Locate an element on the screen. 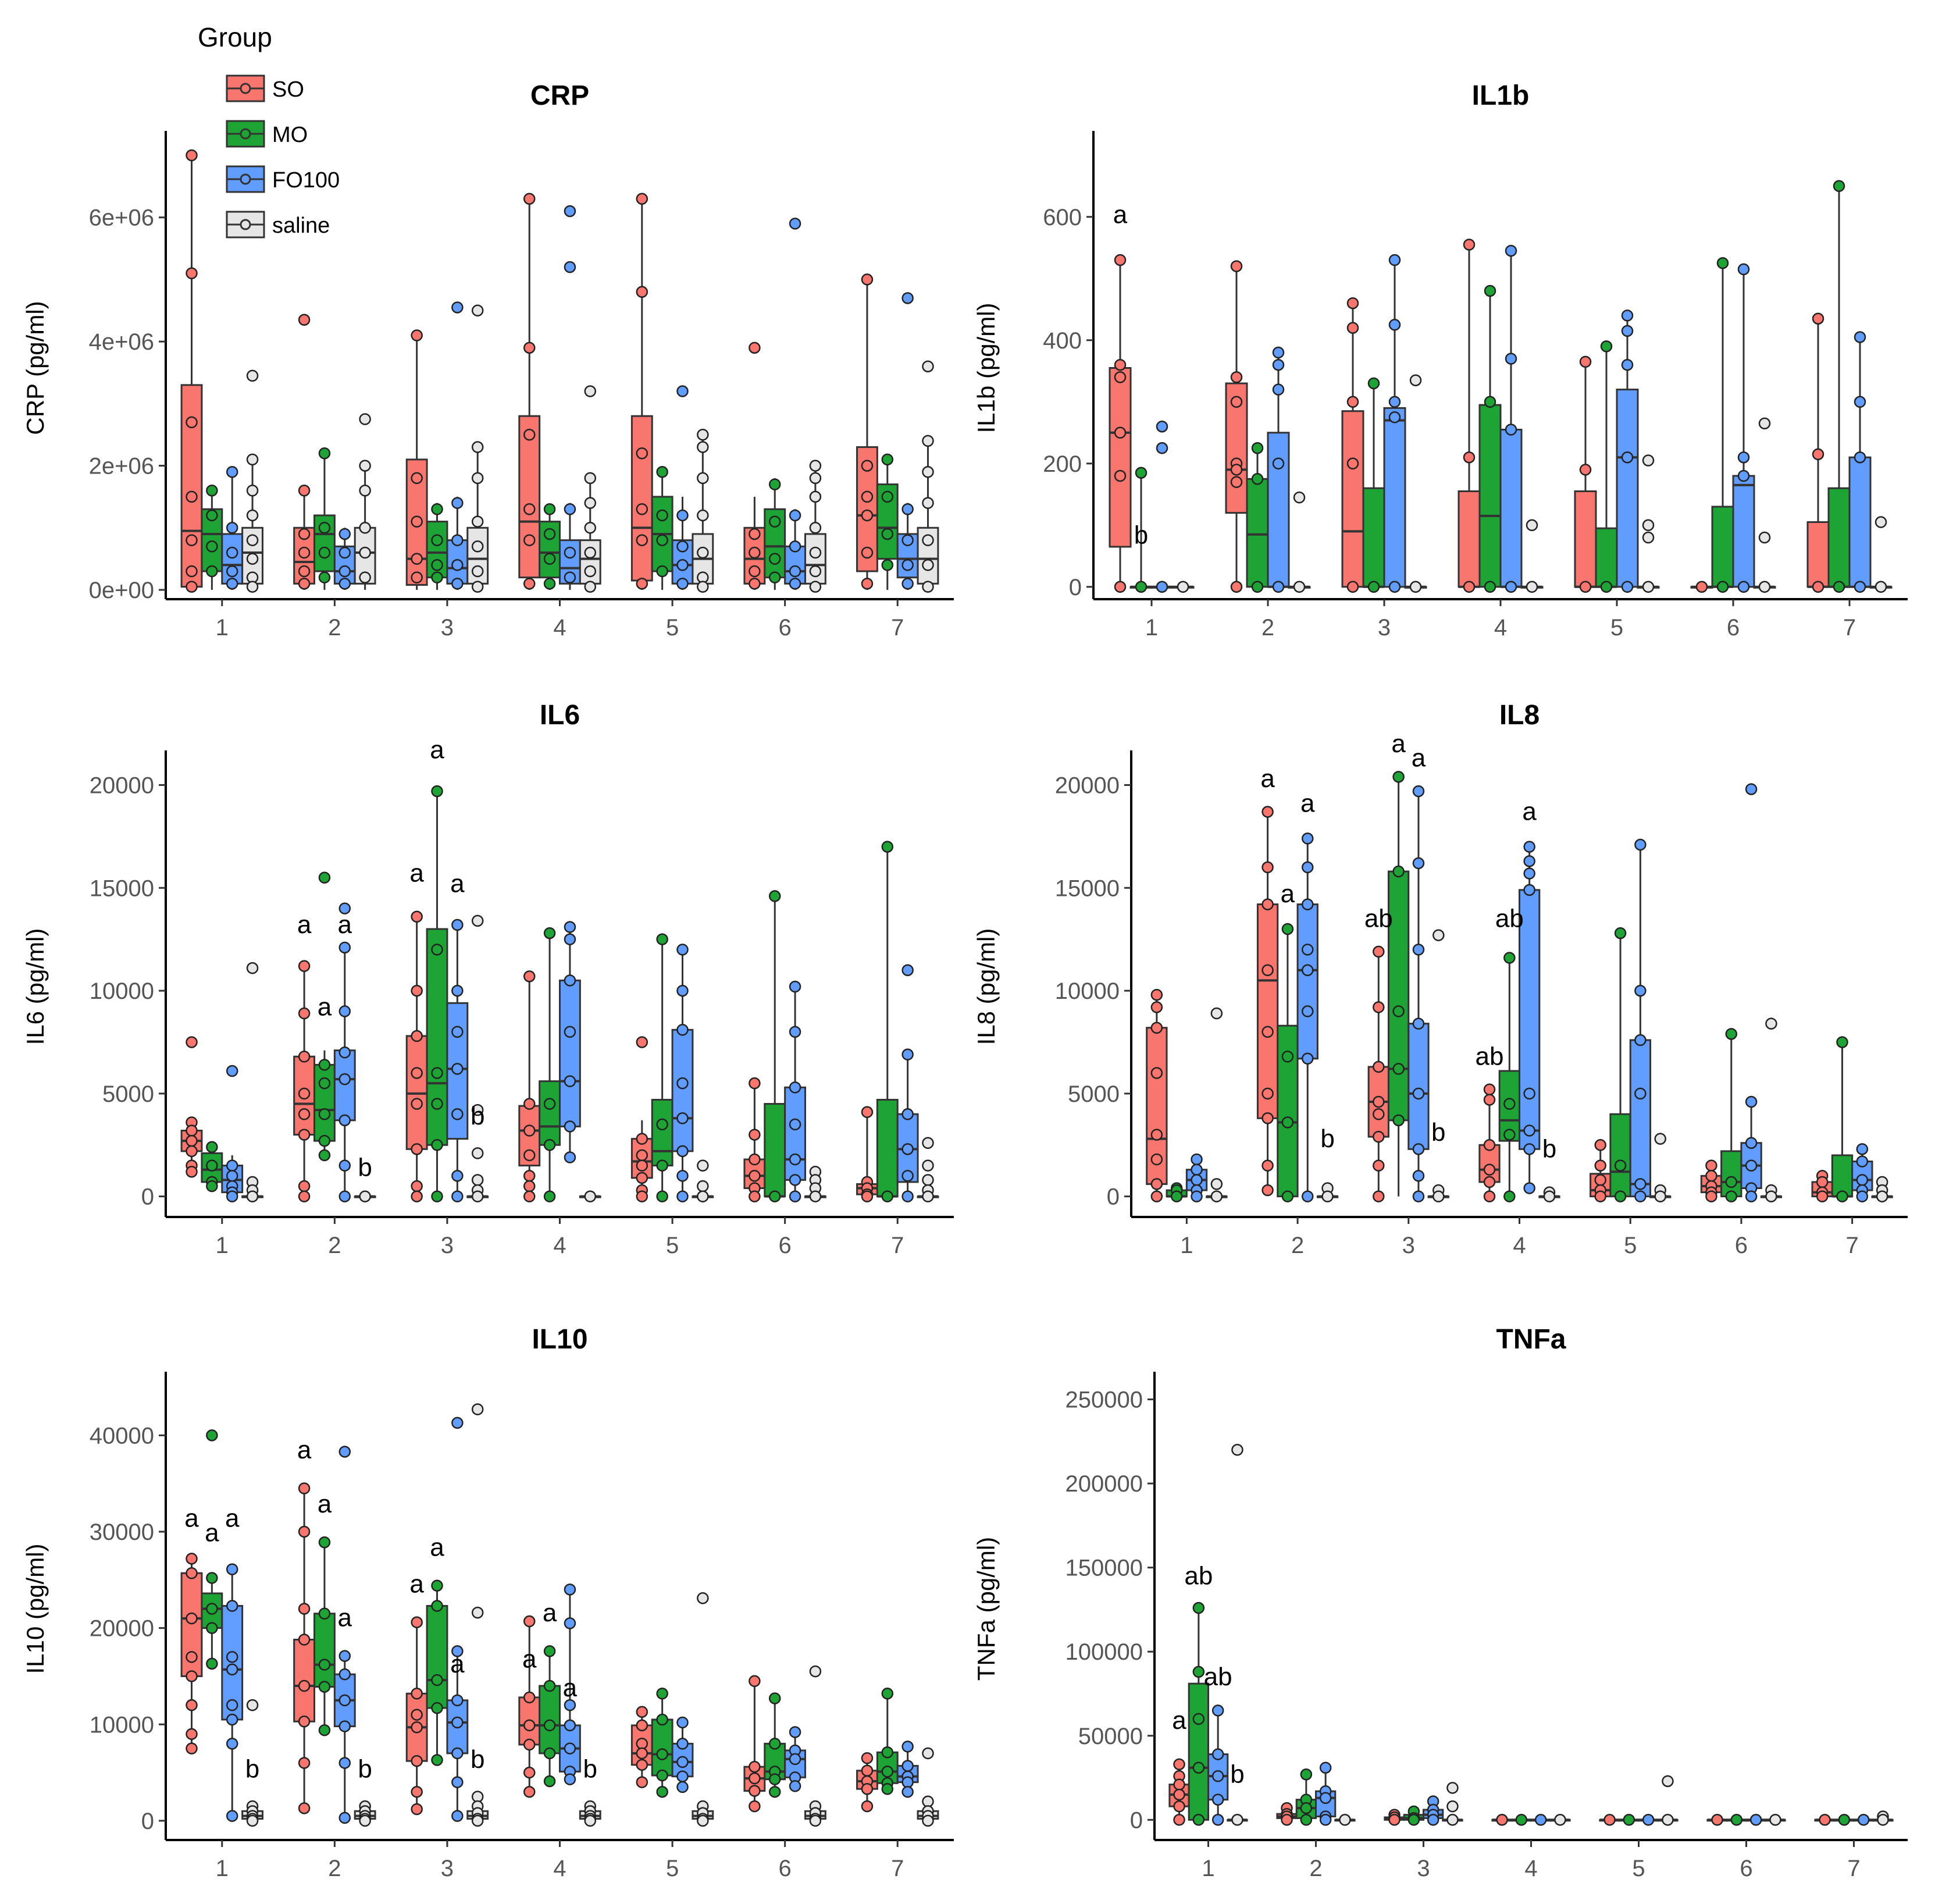  x-tick-label-il10-5: 5 is located at coordinates (672, 1868).